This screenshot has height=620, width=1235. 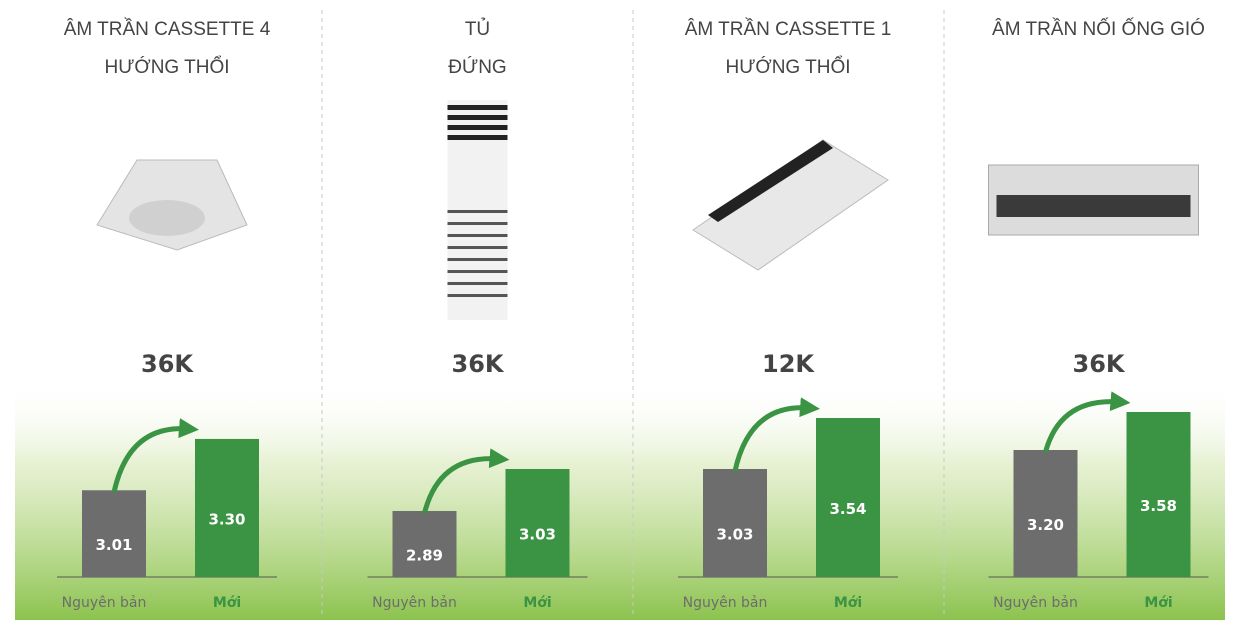 I want to click on value-label: 3.01, so click(x=113, y=545).